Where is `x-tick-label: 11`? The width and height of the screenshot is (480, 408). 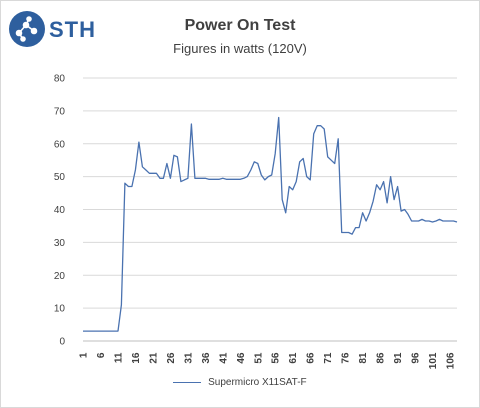 x-tick-label: 11 is located at coordinates (118, 357).